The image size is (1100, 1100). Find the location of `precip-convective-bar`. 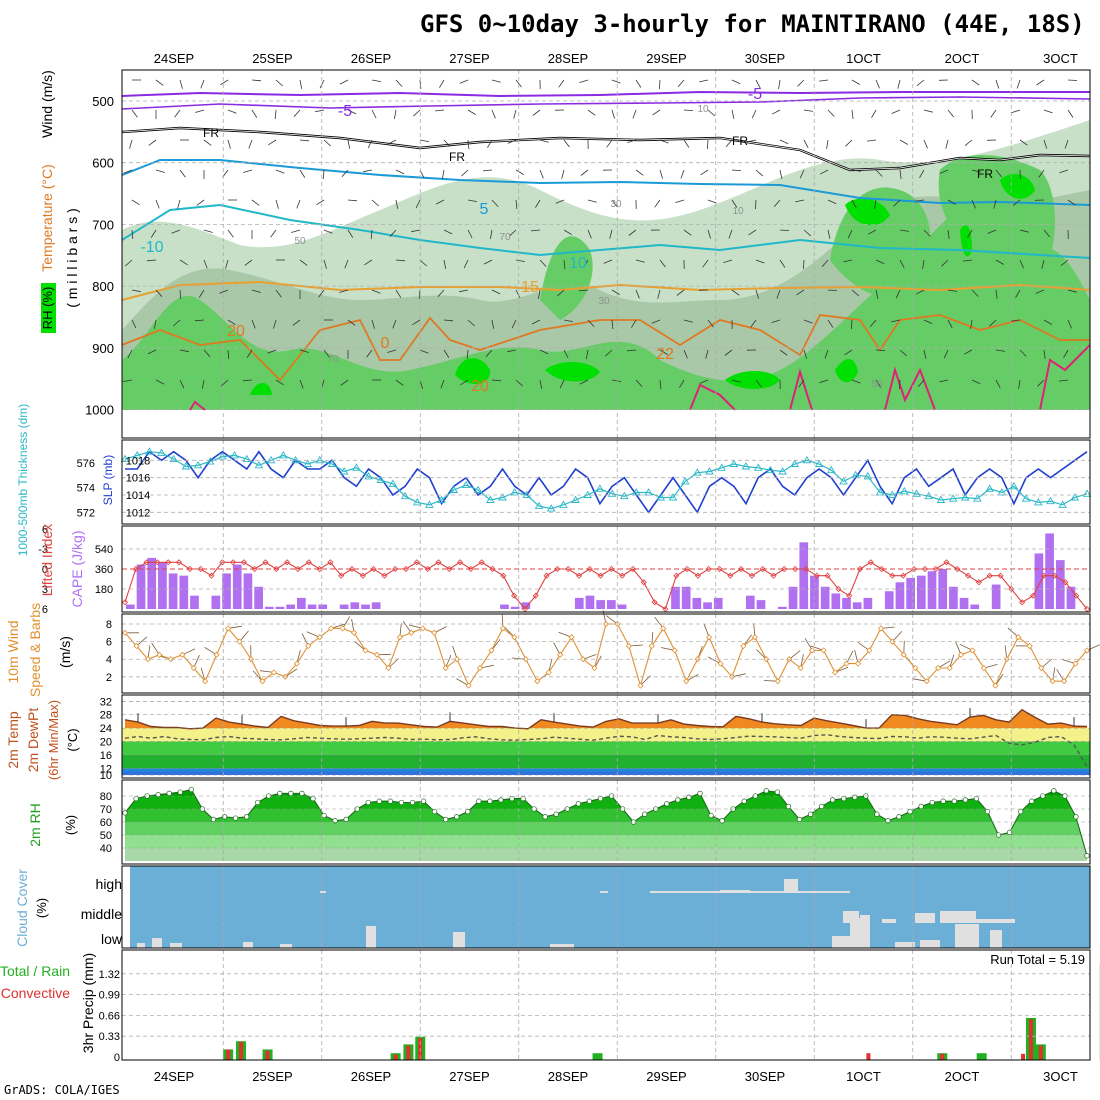

precip-convective-bar is located at coordinates (408, 1052).